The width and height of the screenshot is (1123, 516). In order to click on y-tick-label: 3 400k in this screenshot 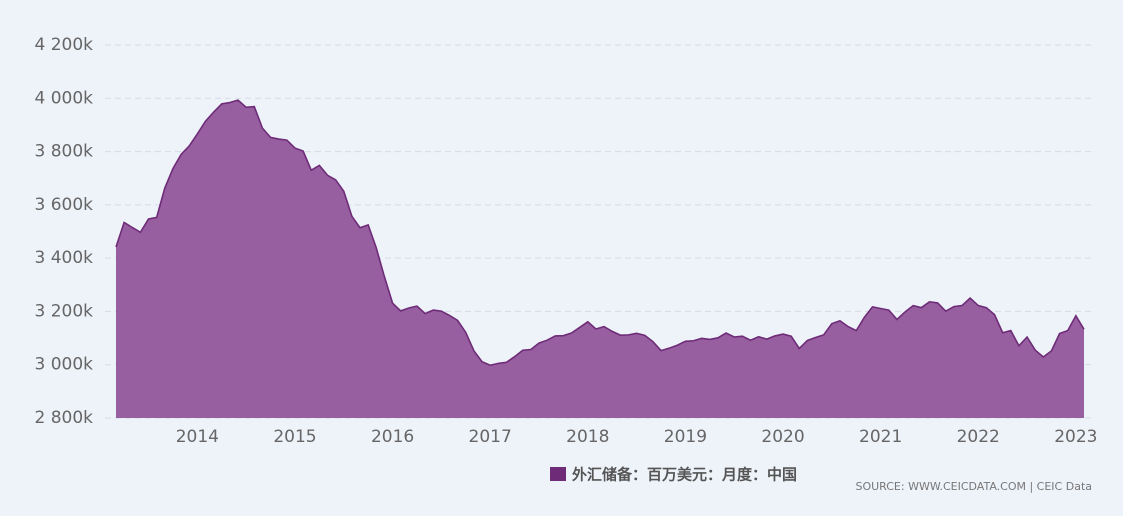, I will do `click(63, 258)`.